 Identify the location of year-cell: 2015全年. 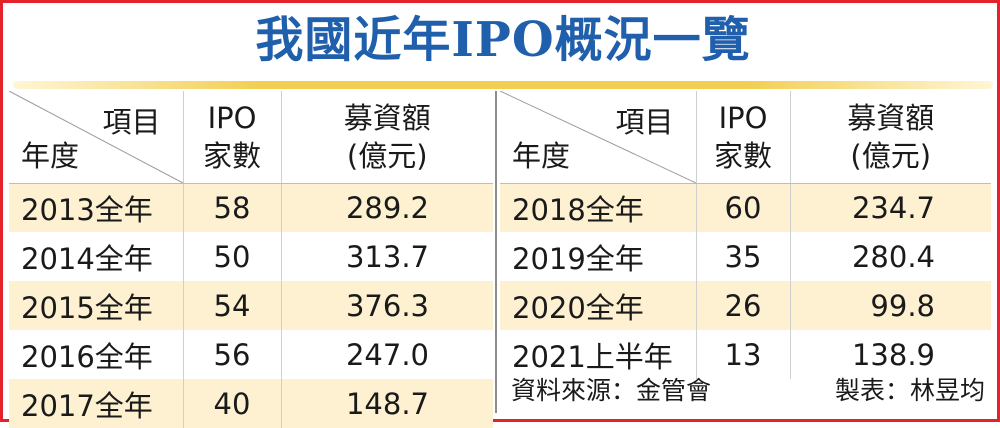
(96, 305).